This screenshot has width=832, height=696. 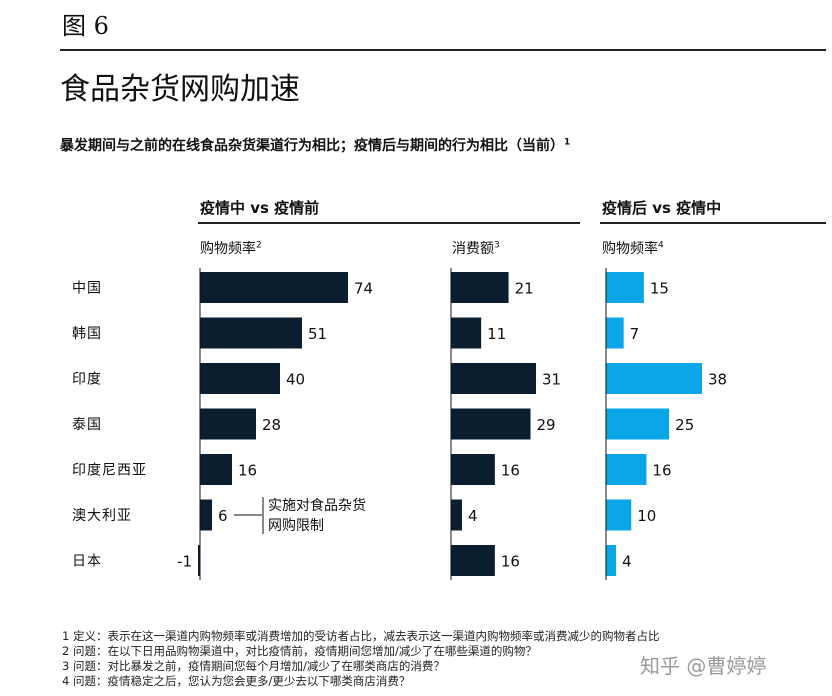 I want to click on bar-value-label: 29, so click(x=546, y=425).